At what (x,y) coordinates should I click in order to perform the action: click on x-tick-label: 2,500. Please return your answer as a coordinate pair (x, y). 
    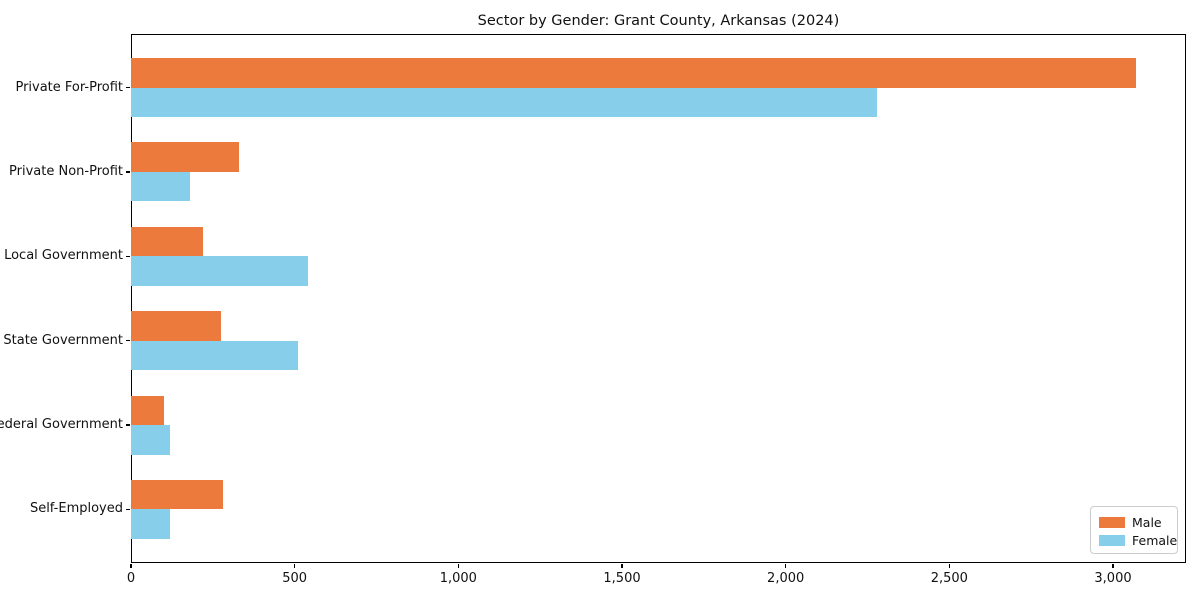
    Looking at the image, I should click on (949, 578).